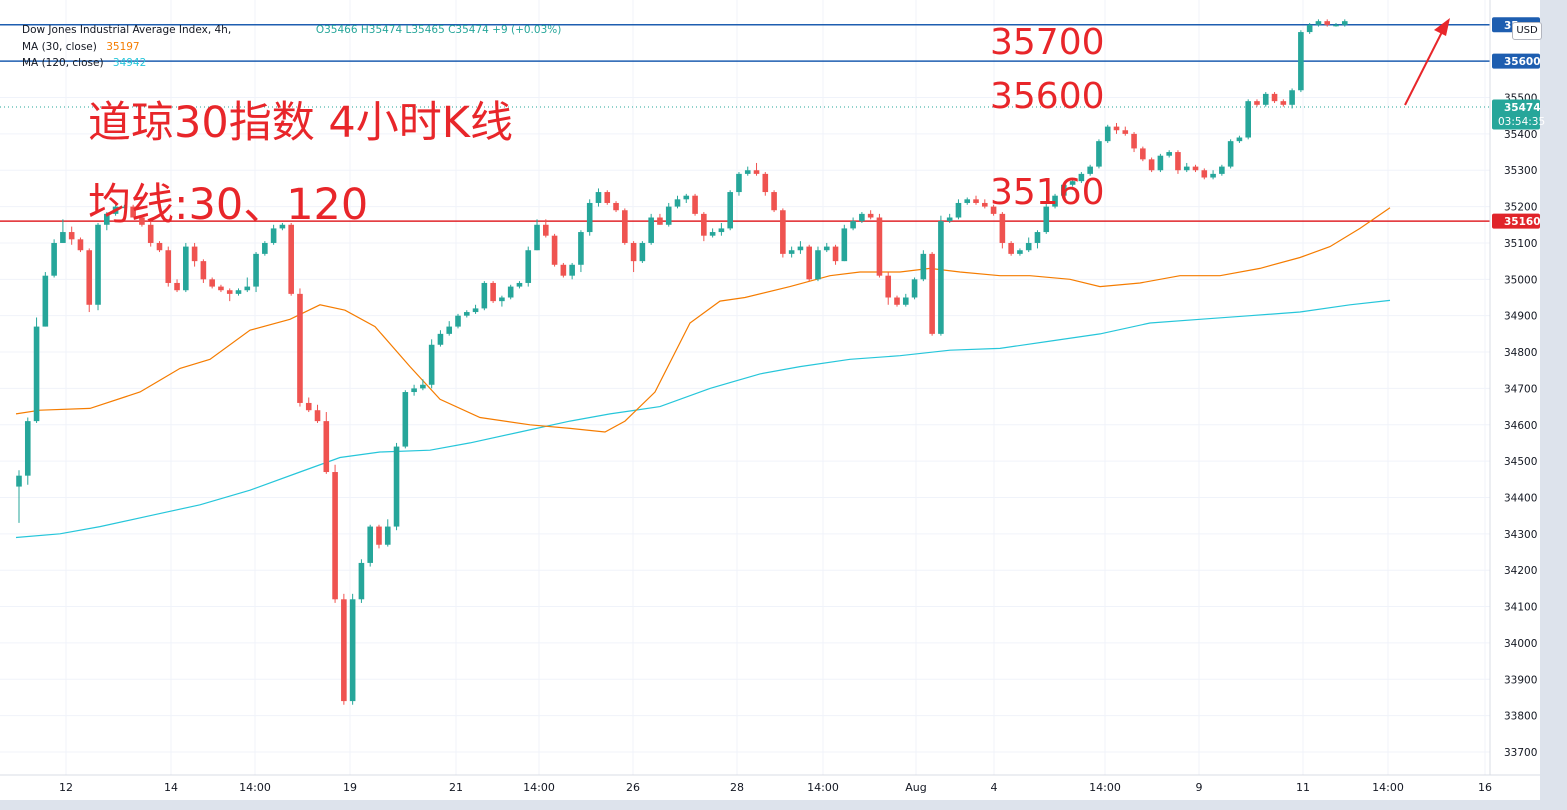 The height and width of the screenshot is (810, 1567). I want to click on price-tick-label: 35100, so click(1520, 244).